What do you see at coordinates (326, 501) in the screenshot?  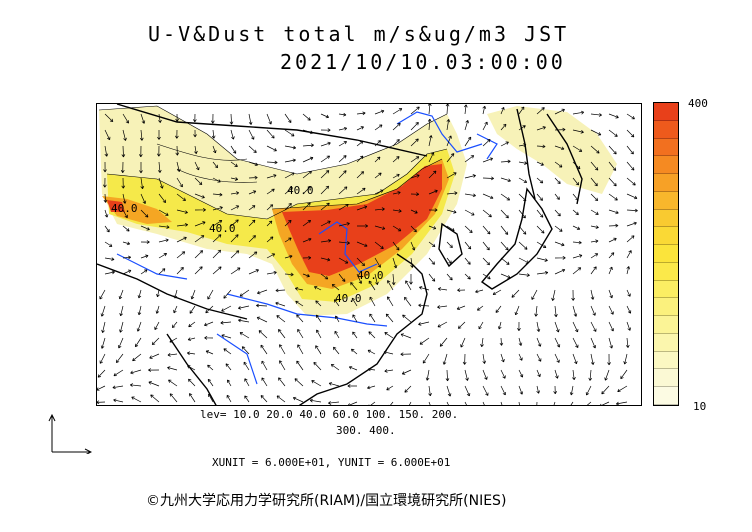 I see `copyright-text: ©九州大学応用力学研究所(RIAM)/国立環境研究所(NIES)` at bounding box center [326, 501].